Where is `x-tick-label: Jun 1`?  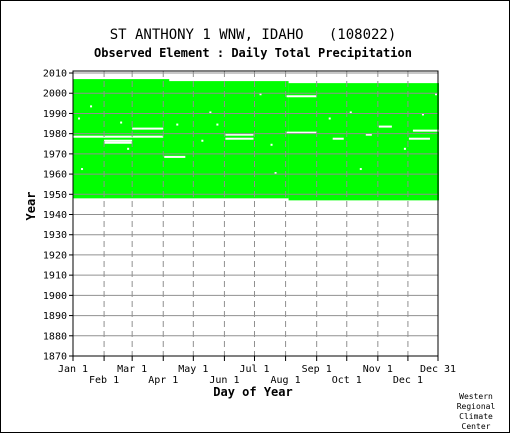
x-tick-label: Jun 1 is located at coordinates (224, 380).